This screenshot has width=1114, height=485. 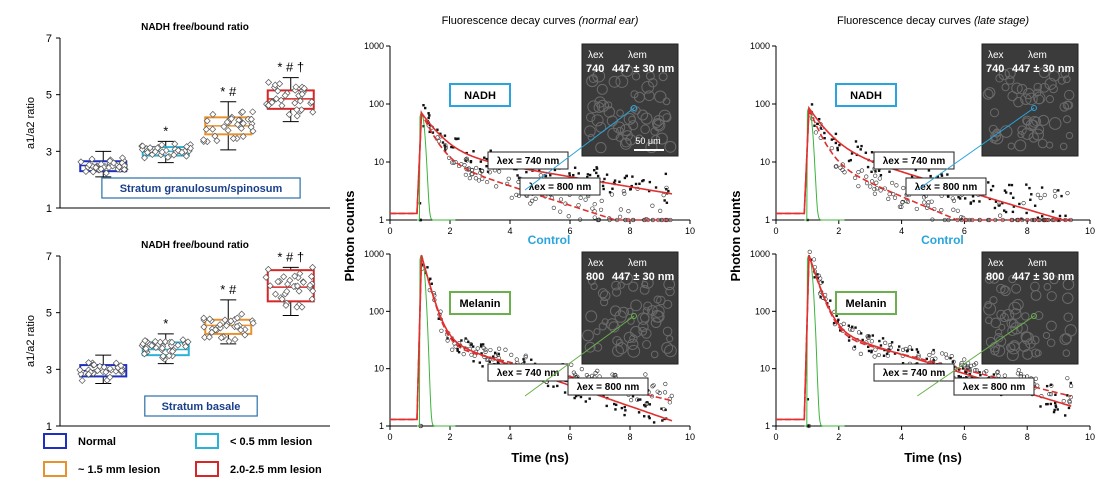 I want to click on microscopy-inset: λex λem 800 447 ± 30 nm, so click(x=1030, y=308).